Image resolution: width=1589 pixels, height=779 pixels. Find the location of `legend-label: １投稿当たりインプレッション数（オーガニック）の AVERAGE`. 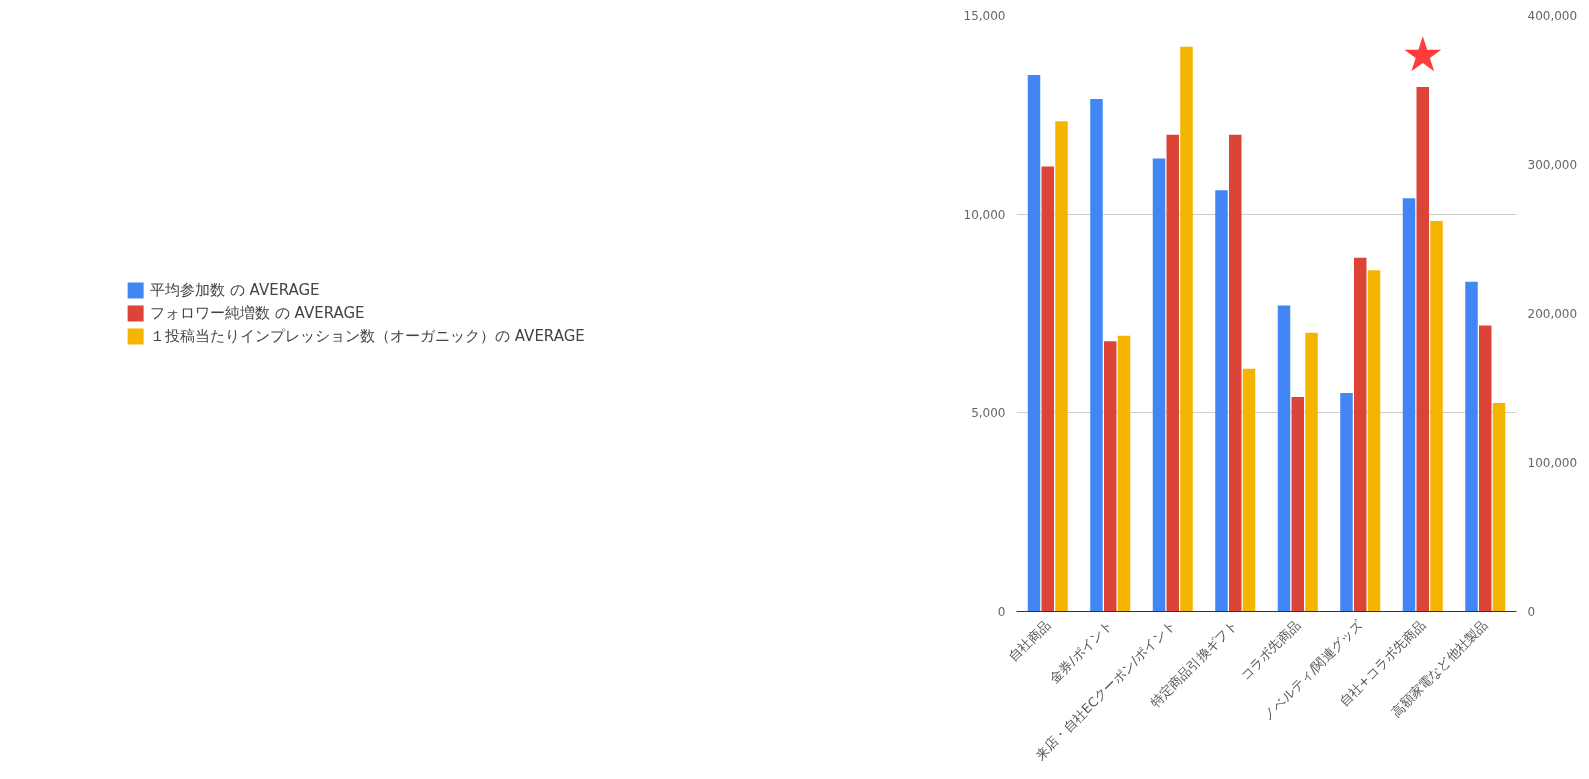

legend-label: １投稿当たりインプレッション数（オーガニック）の AVERAGE is located at coordinates (367, 336).